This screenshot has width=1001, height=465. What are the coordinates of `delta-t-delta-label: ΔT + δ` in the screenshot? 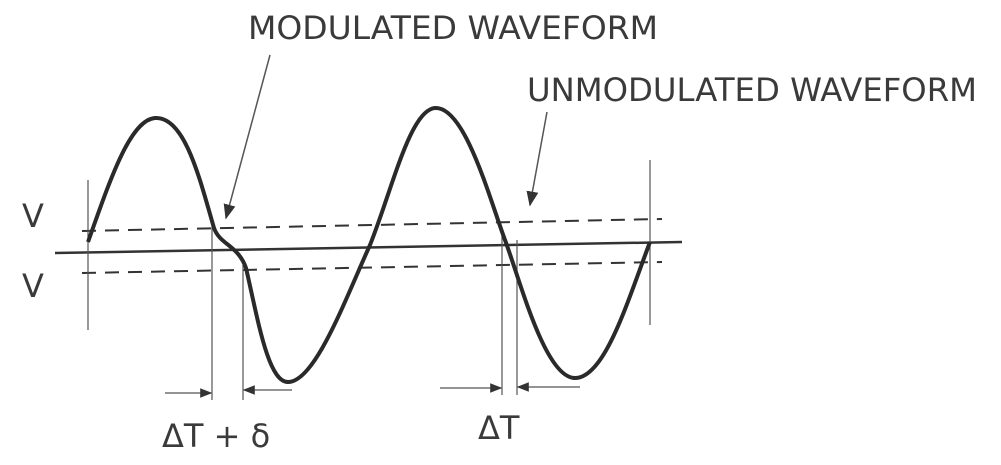 It's located at (216, 436).